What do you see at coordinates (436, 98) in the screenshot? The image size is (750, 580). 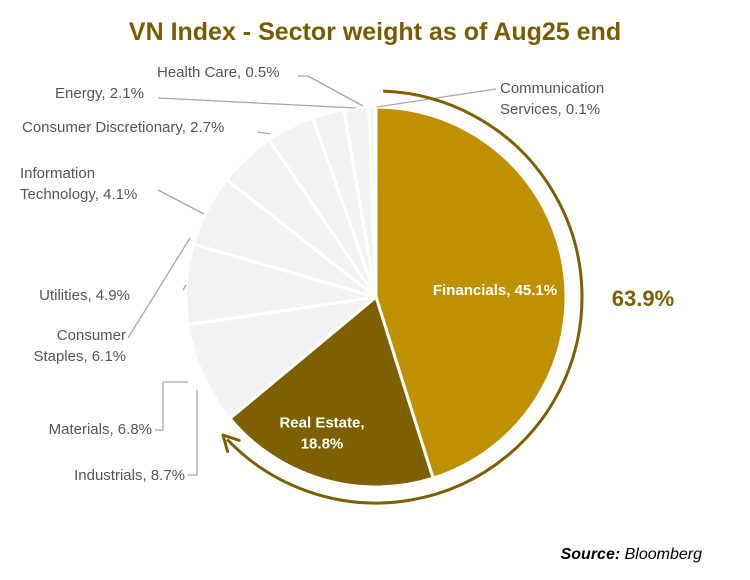 I see `leader-line-communication-services` at bounding box center [436, 98].